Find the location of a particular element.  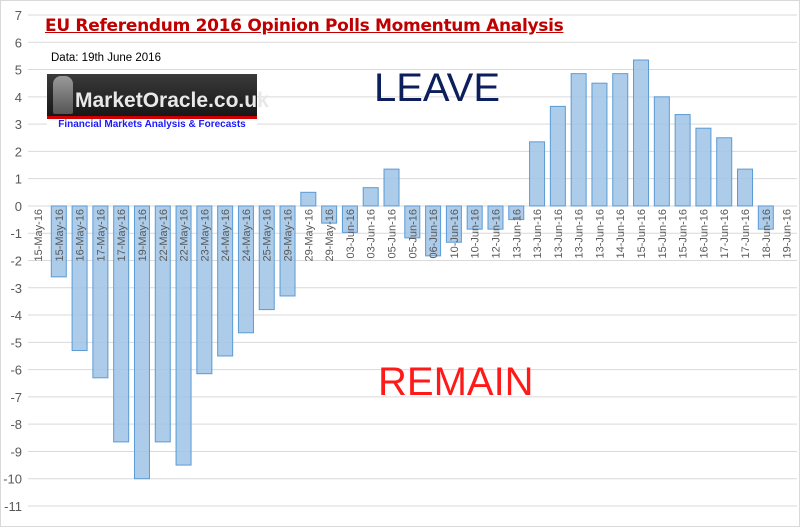

y-tick-label: -3 is located at coordinates (16, 288).